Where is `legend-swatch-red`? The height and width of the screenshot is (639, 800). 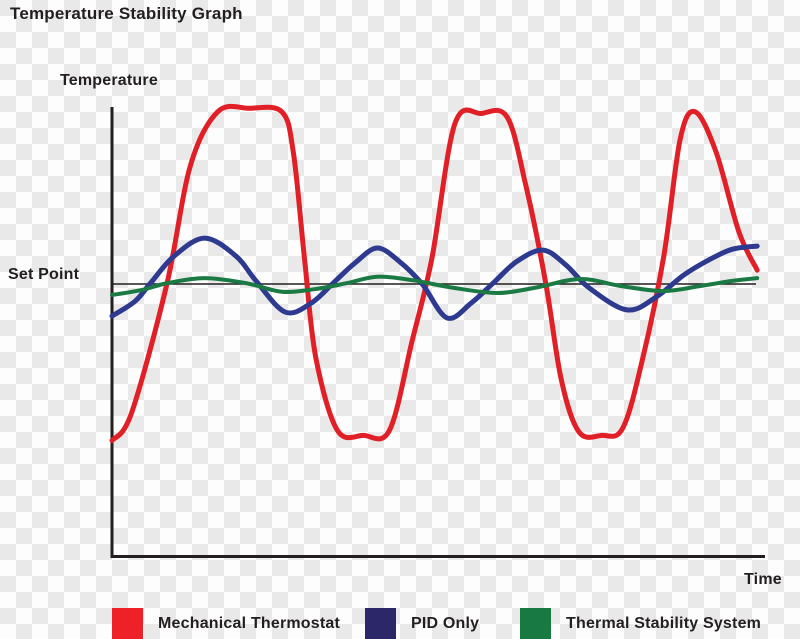 legend-swatch-red is located at coordinates (127, 623).